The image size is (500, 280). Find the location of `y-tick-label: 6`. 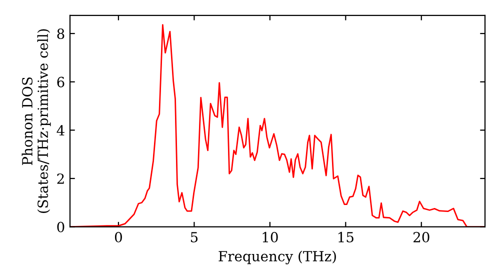

y-tick-label: 6 is located at coordinates (60, 82).